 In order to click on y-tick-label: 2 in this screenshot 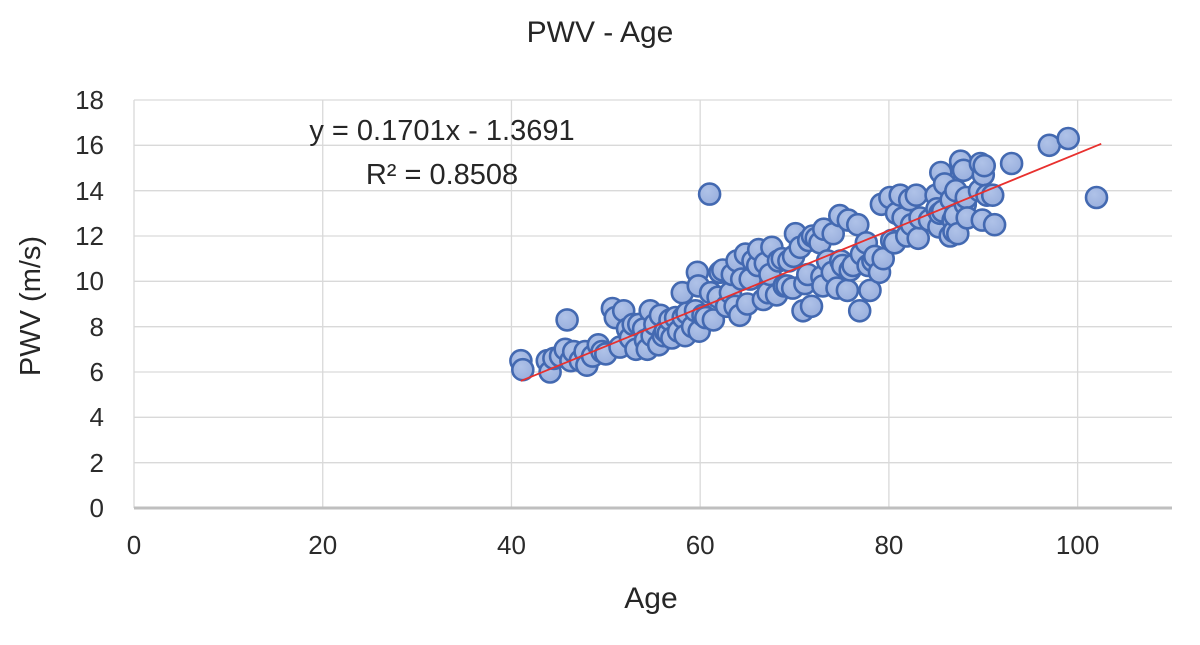, I will do `click(96, 462)`.